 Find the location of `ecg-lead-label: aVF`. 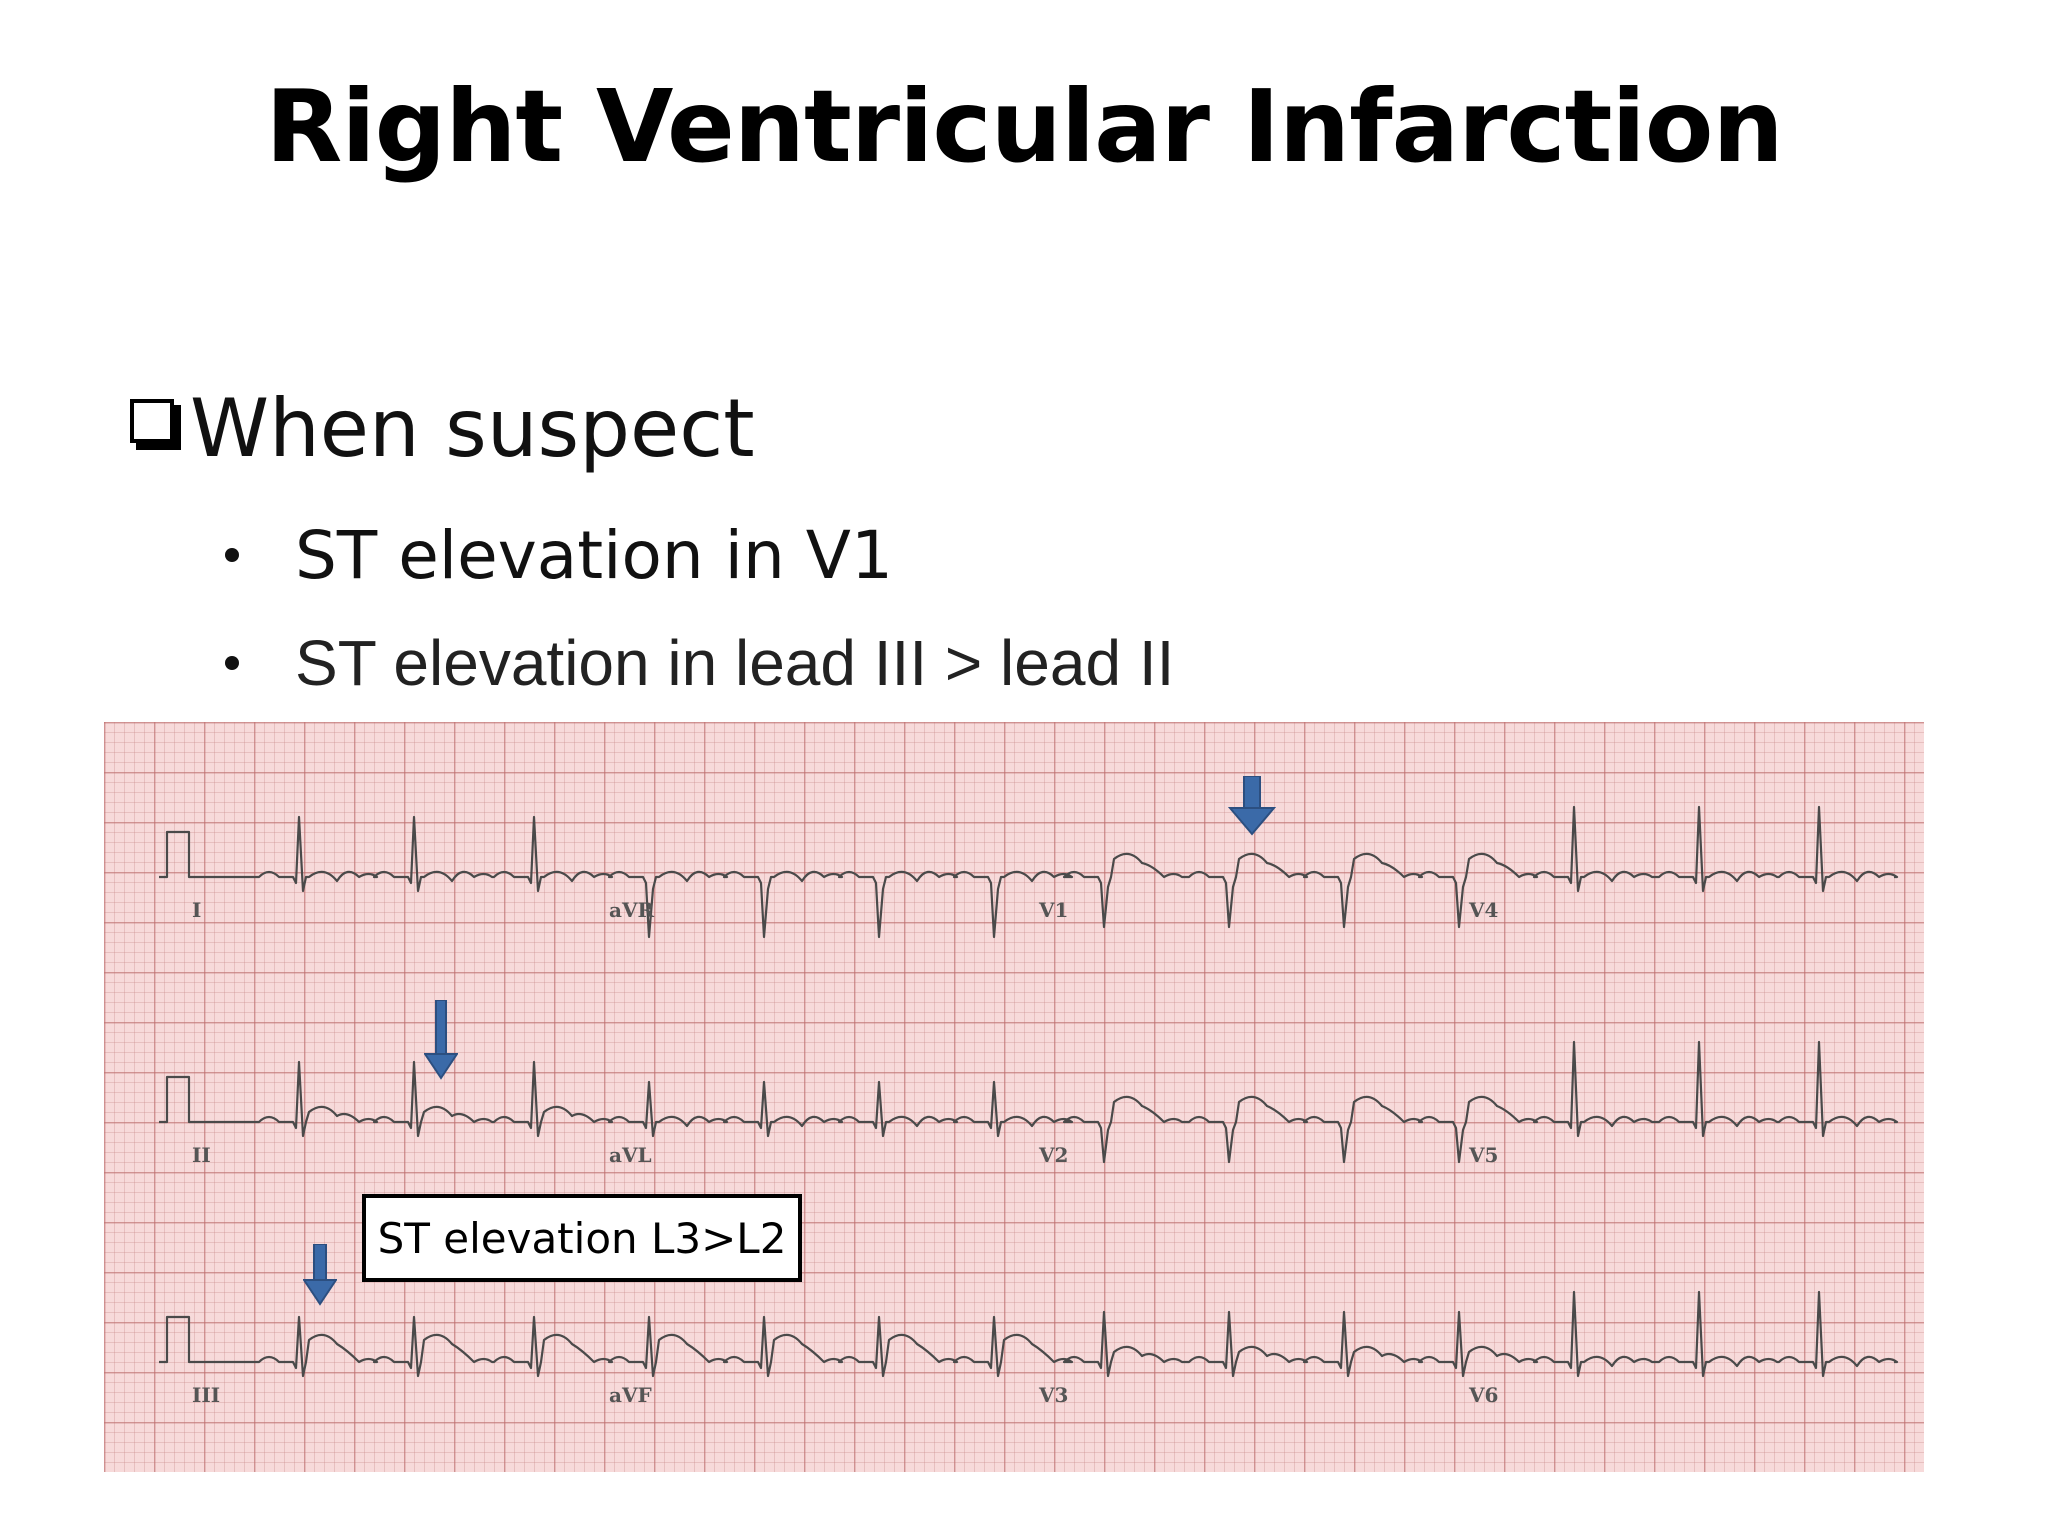

ecg-lead-label: aVF is located at coordinates (630, 1395).